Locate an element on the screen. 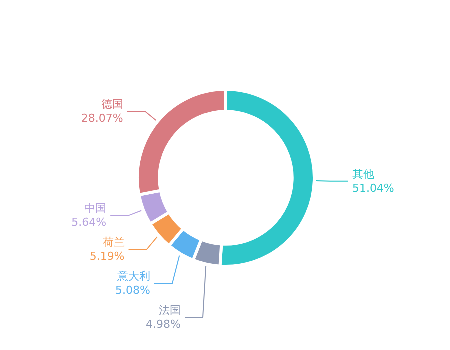 This screenshot has width=450, height=350. data-label: 28.07% is located at coordinates (102, 118).